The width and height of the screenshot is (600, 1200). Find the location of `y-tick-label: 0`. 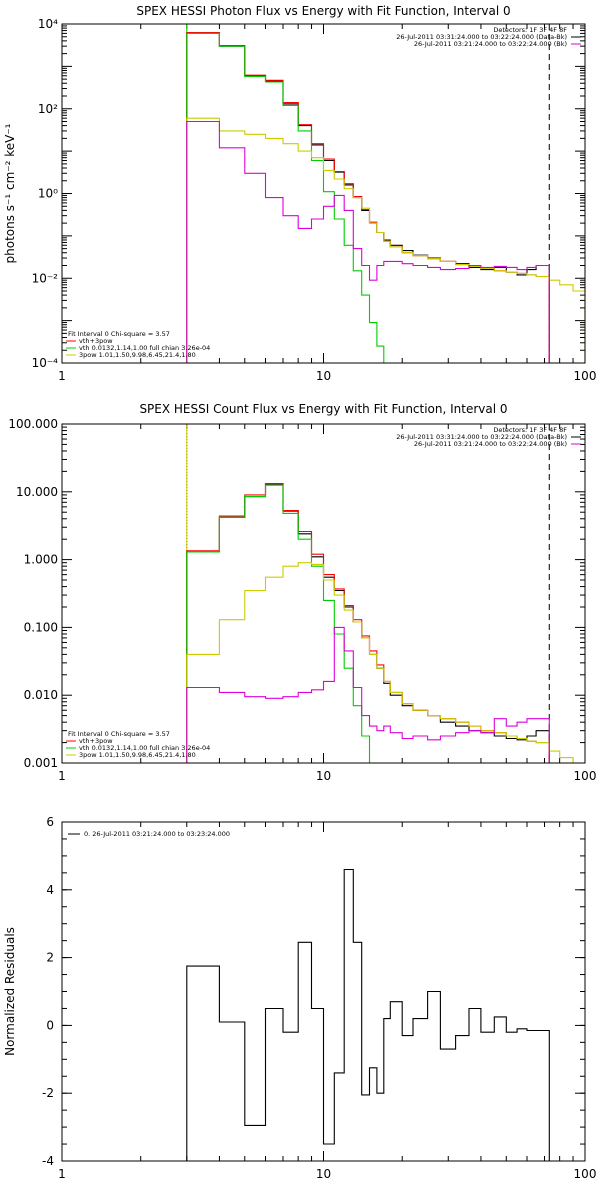

y-tick-label: 0 is located at coordinates (50, 1025).